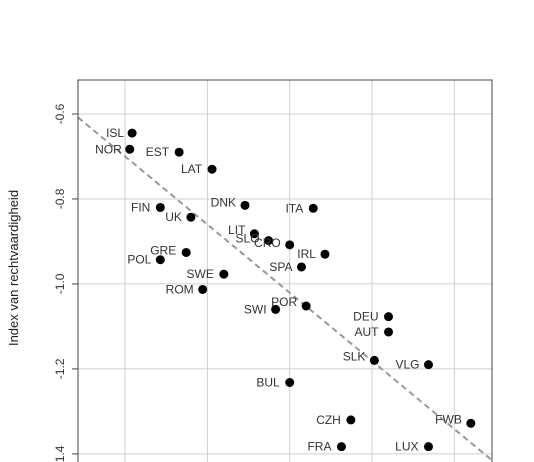  Describe the element at coordinates (179, 152) in the screenshot. I see `data-point-est` at that location.